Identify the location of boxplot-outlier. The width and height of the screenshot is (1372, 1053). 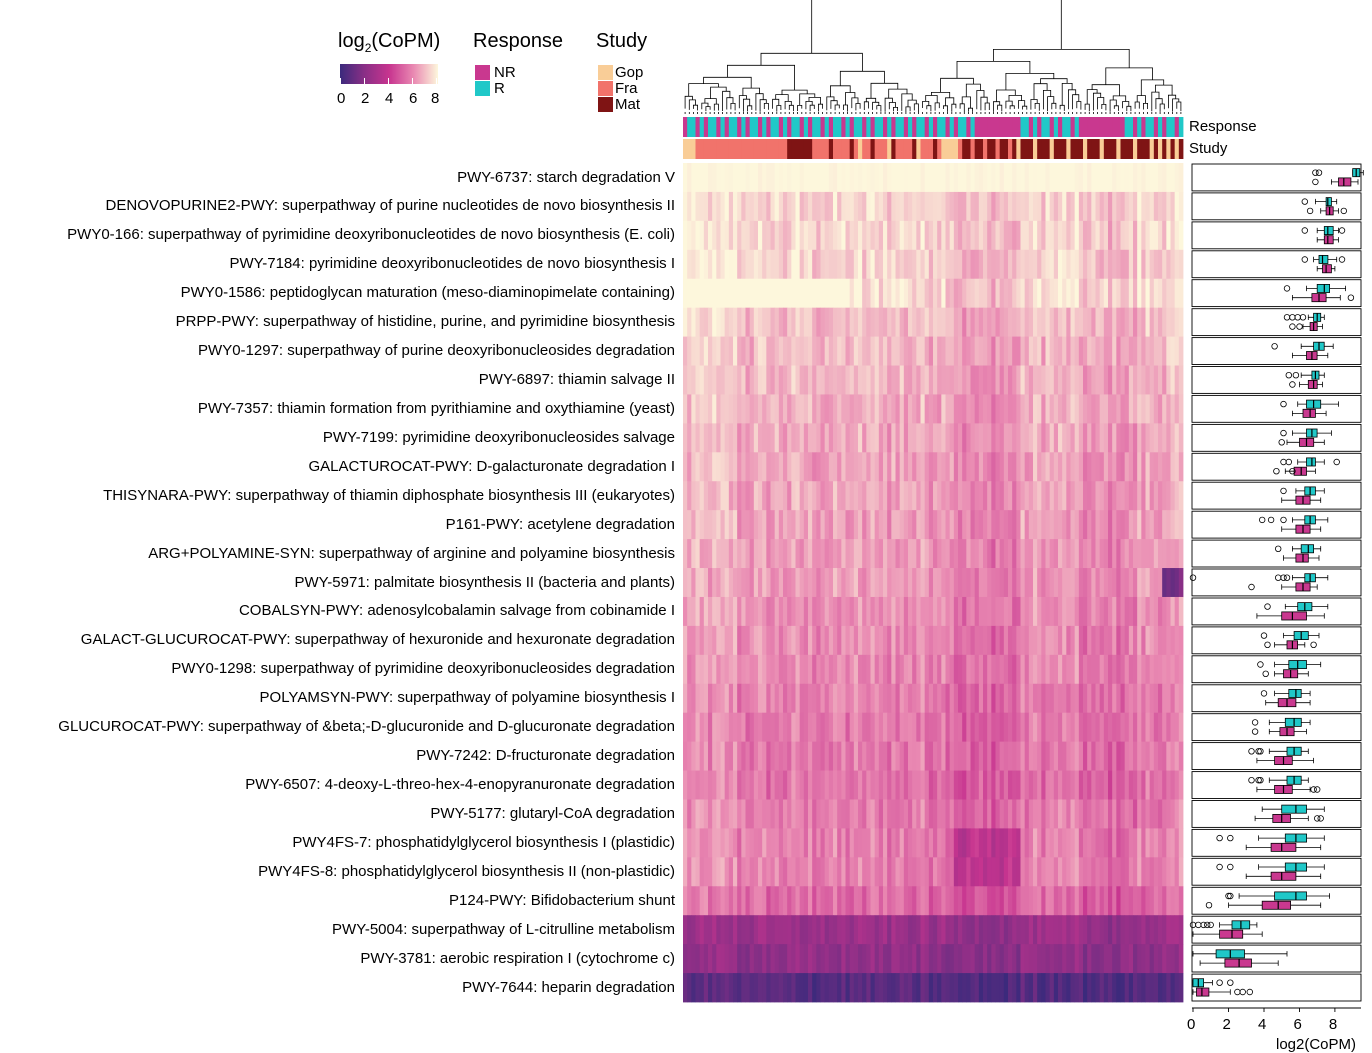
(1320, 818).